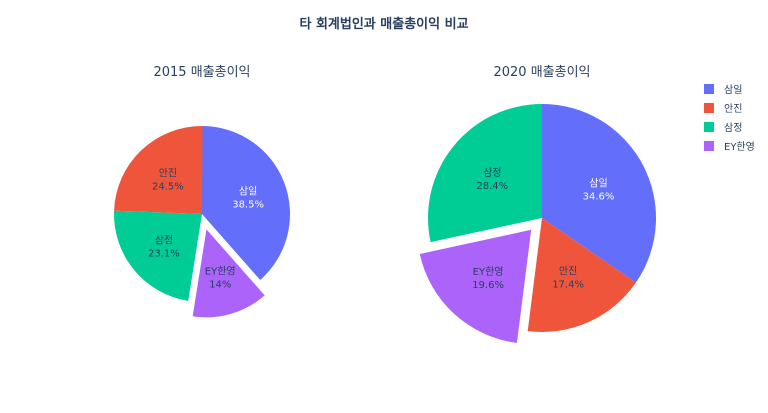 The width and height of the screenshot is (768, 413). What do you see at coordinates (733, 90) in the screenshot?
I see `legend-label-0: 삼일` at bounding box center [733, 90].